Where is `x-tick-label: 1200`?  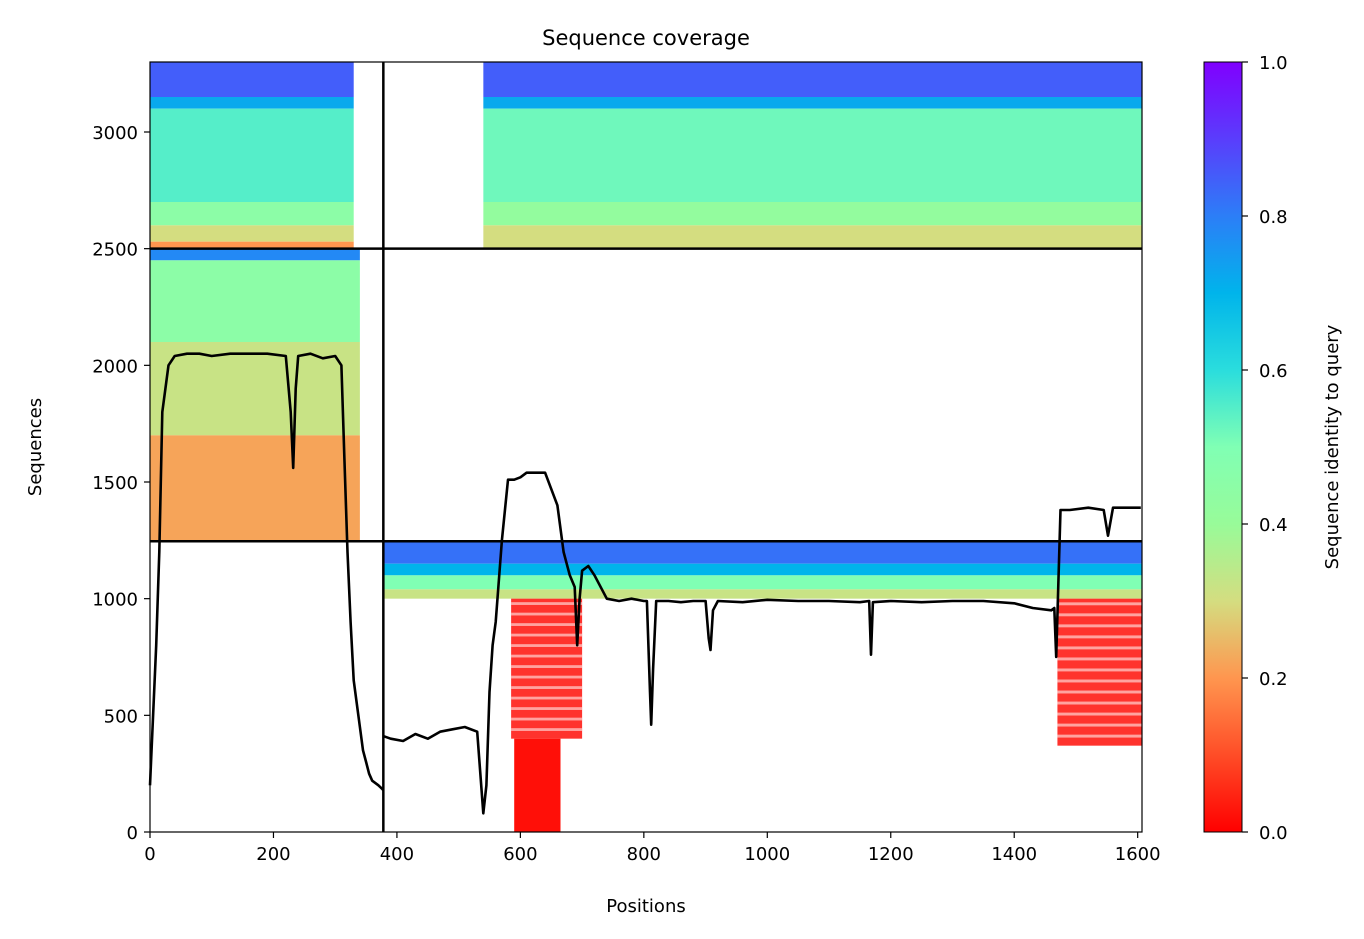
x-tick-label: 1200 is located at coordinates (891, 854).